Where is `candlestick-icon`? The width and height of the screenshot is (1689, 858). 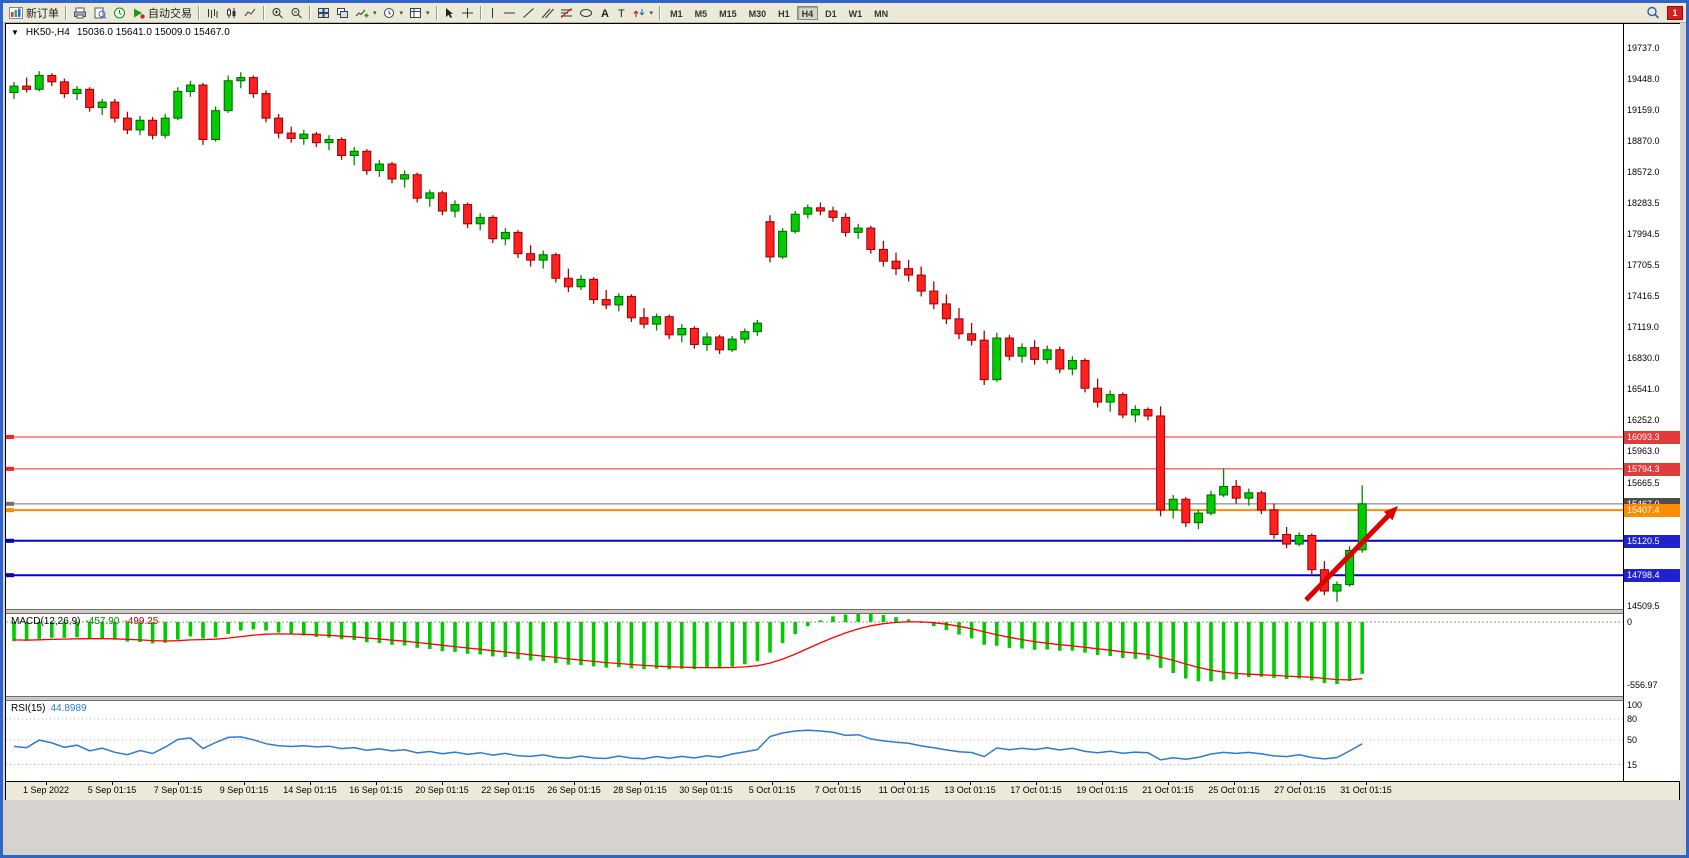 candlestick-icon is located at coordinates (231, 12).